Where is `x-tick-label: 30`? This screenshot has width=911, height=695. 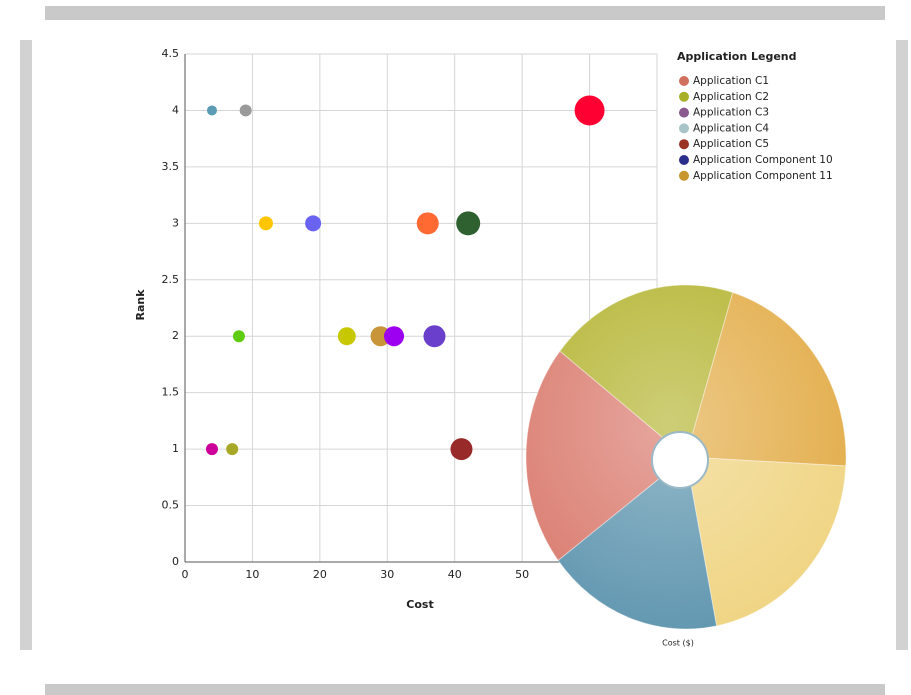
x-tick-label: 30 is located at coordinates (387, 574).